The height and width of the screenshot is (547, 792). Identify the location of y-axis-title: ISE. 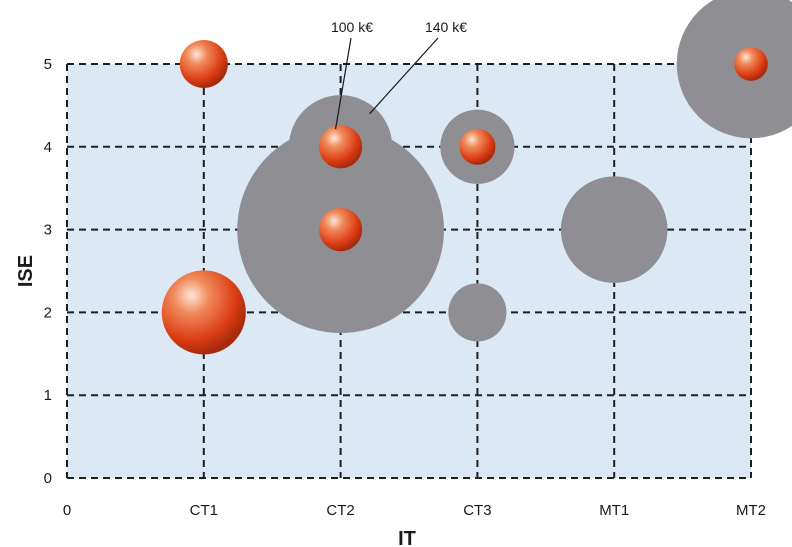
(26, 271).